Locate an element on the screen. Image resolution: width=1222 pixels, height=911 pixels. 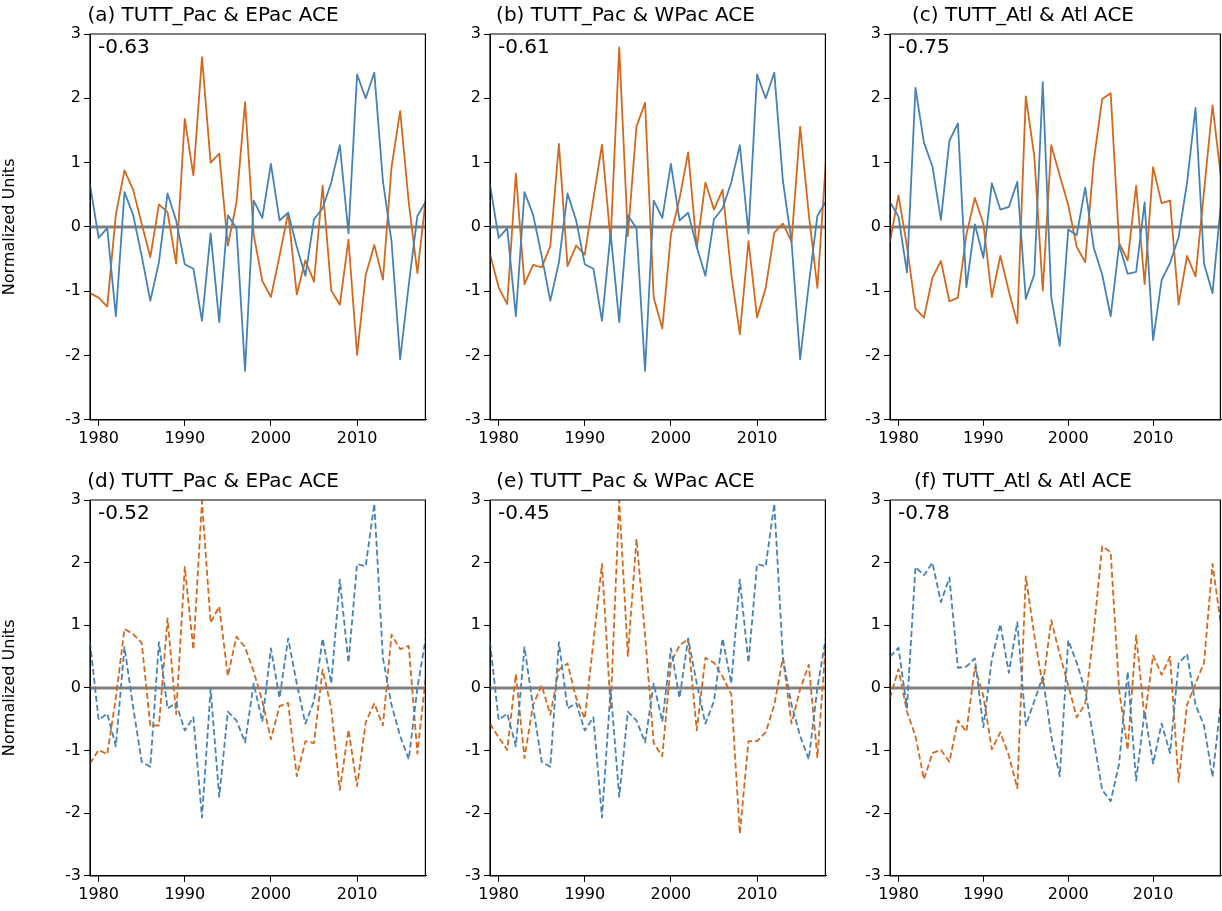
annotation: -0.52 is located at coordinates (124, 512).